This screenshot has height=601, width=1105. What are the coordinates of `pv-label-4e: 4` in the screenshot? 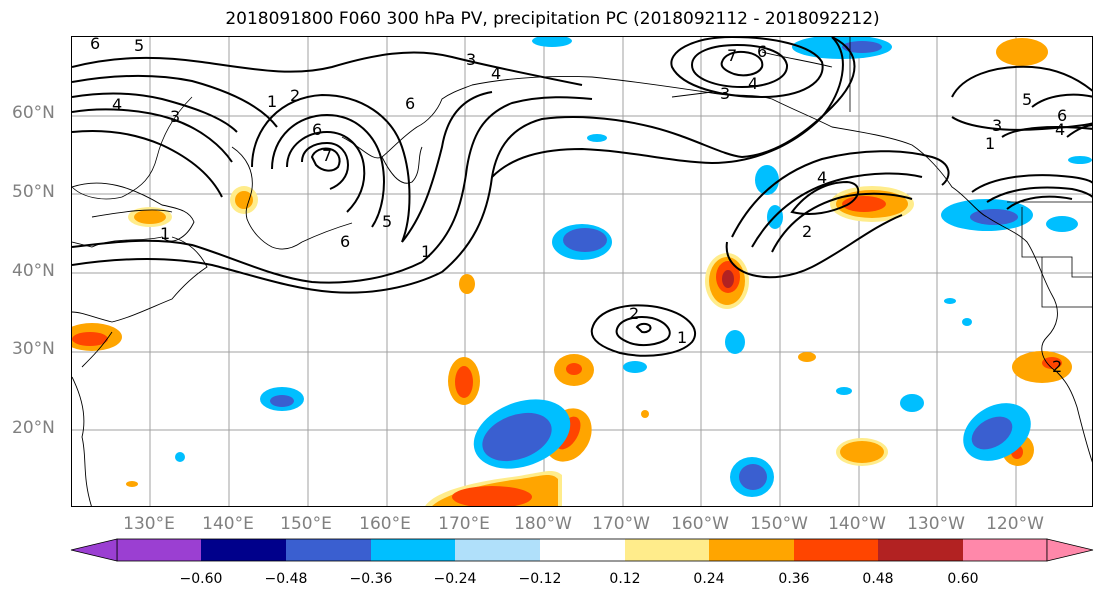 It's located at (1060, 129).